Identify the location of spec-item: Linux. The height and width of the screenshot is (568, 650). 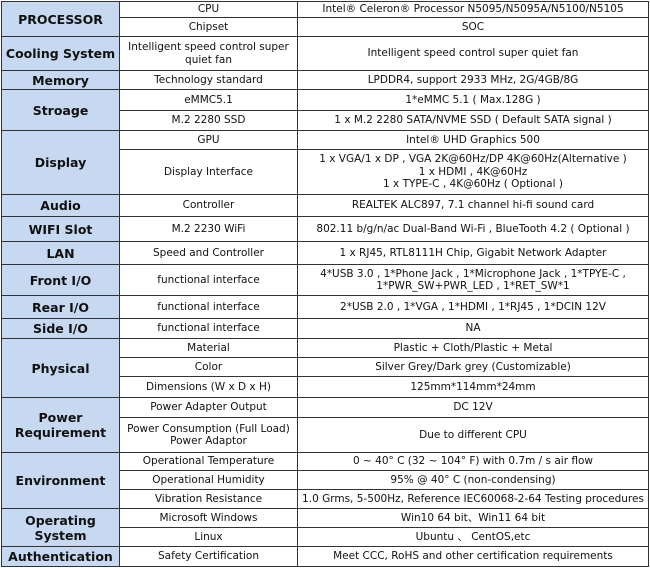
(208, 537).